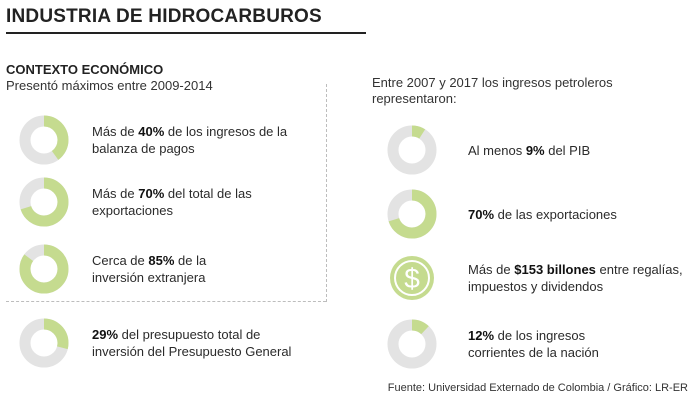  I want to click on right-item-2: 70% de las exportaciones, so click(523, 214).